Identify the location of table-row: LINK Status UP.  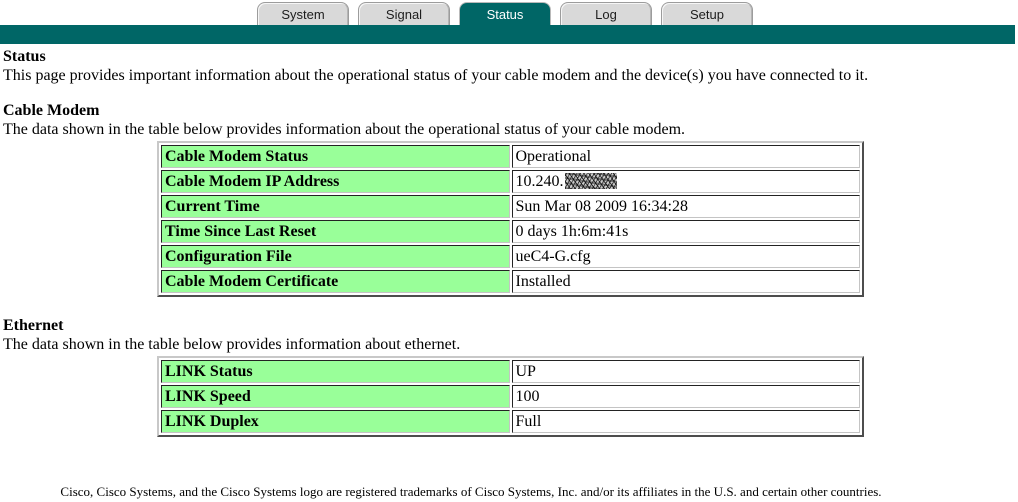
(510, 371).